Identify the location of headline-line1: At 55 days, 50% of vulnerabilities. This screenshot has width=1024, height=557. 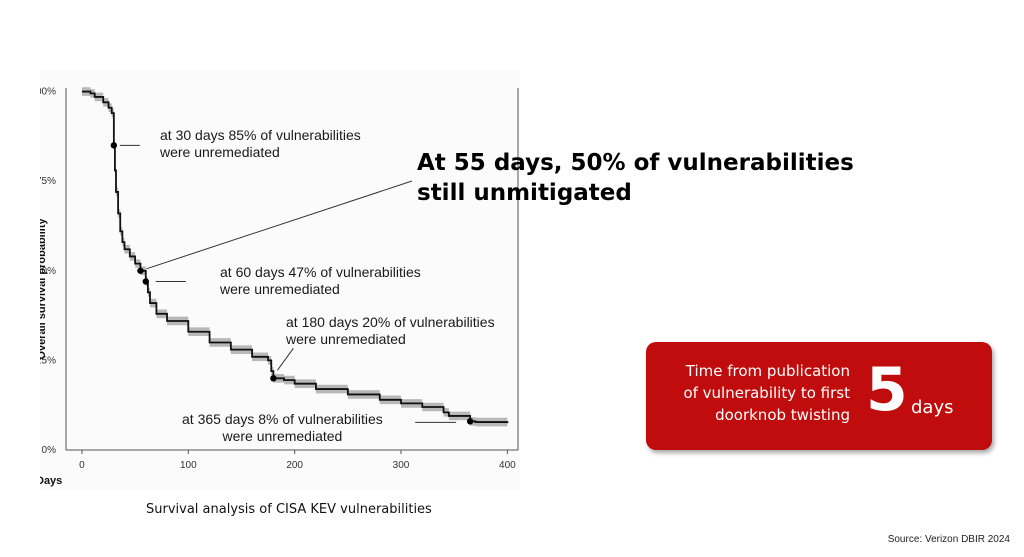
(635, 163).